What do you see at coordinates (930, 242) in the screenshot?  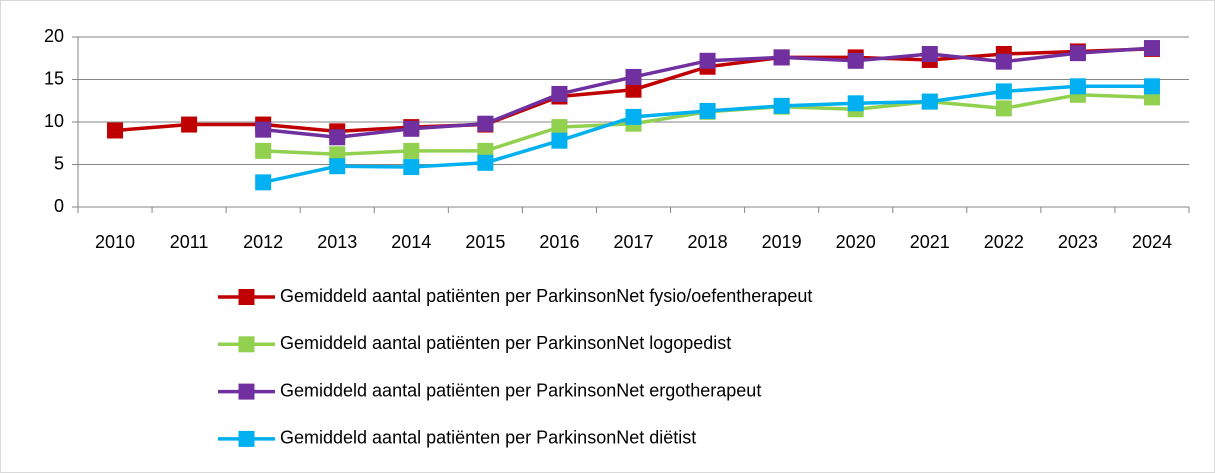 I see `x-tick-label: 2021` at bounding box center [930, 242].